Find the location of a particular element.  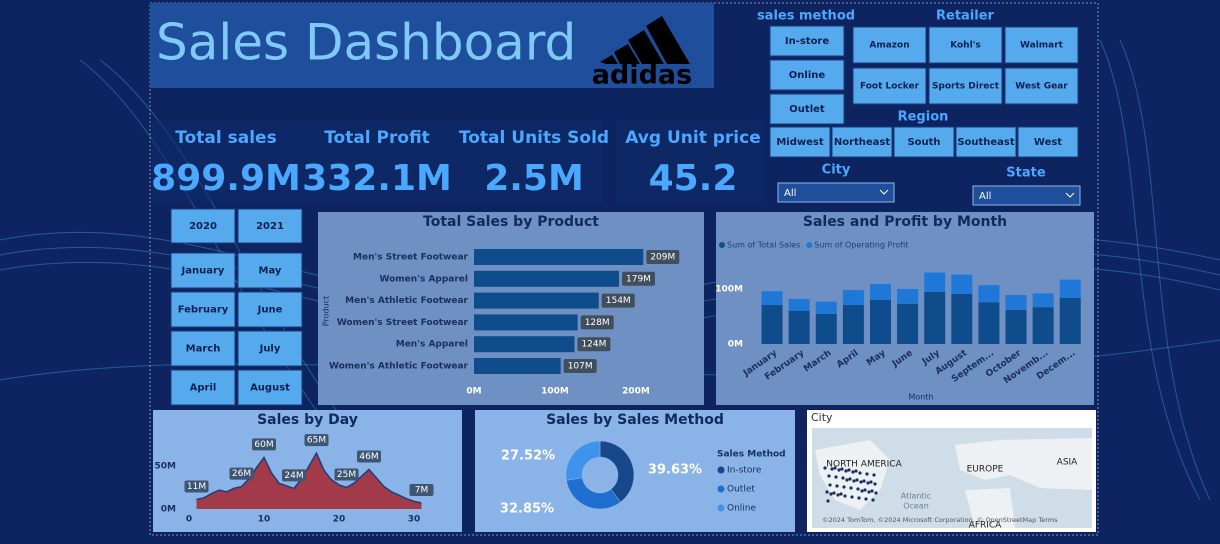

filter-button-label: Foot Locker is located at coordinates (890, 87).